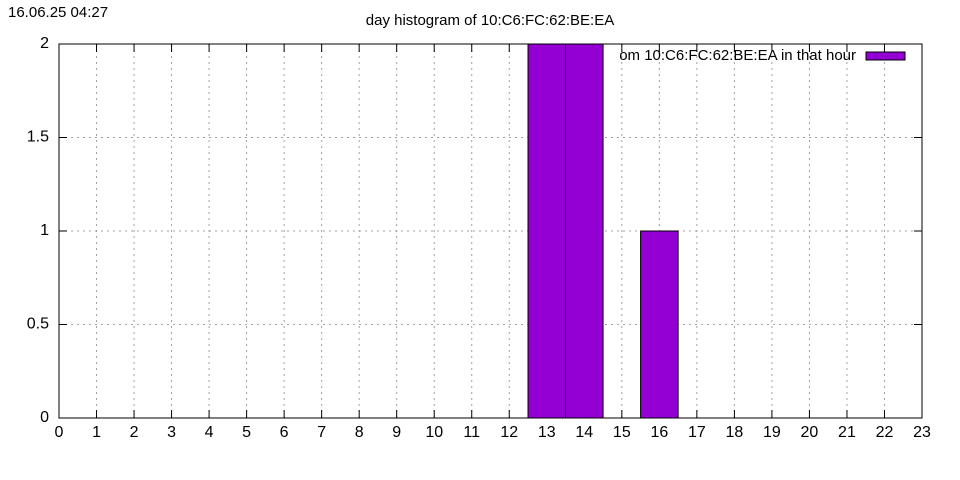  Describe the element at coordinates (734, 432) in the screenshot. I see `x-tick-label: 18` at that location.